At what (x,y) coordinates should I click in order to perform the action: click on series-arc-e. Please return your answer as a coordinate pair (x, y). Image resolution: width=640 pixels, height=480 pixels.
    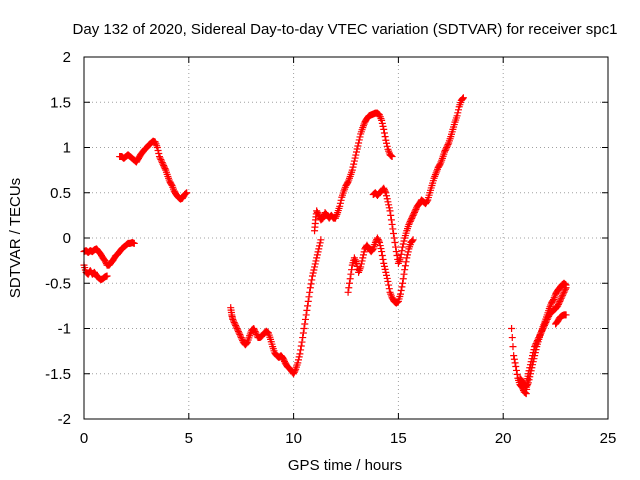
    Looking at the image, I should click on (353, 172).